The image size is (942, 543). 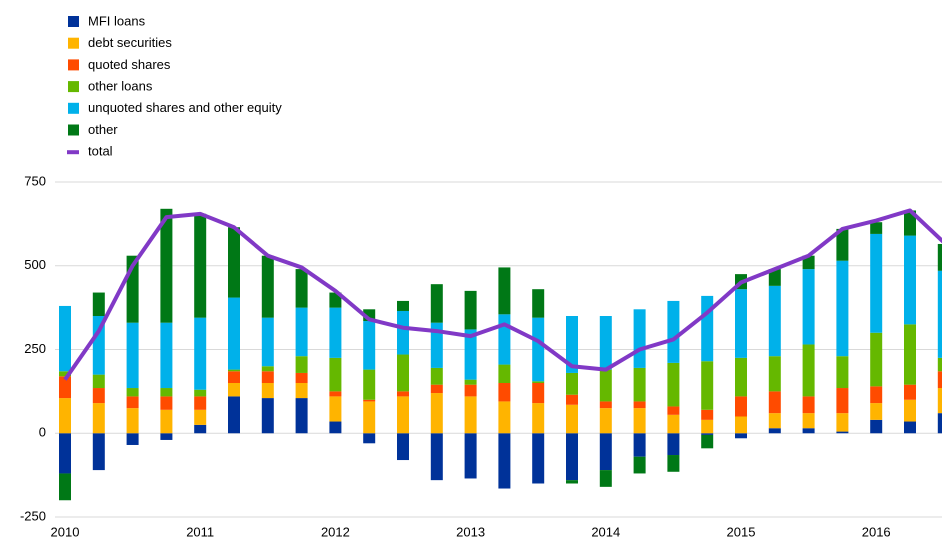 What do you see at coordinates (35, 180) in the screenshot?
I see `y-tick-label: 750` at bounding box center [35, 180].